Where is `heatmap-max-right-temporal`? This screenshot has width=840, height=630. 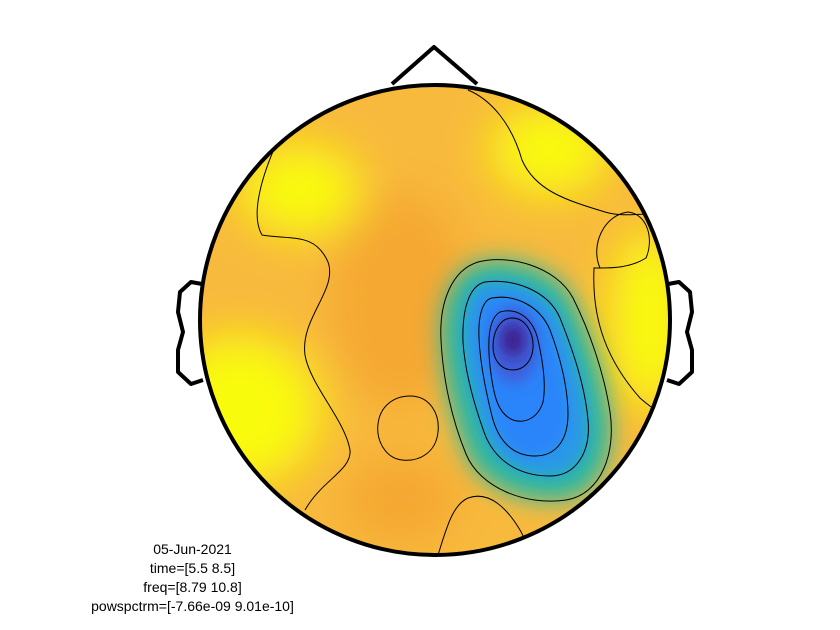 heatmap-max-right-temporal is located at coordinates (640, 320).